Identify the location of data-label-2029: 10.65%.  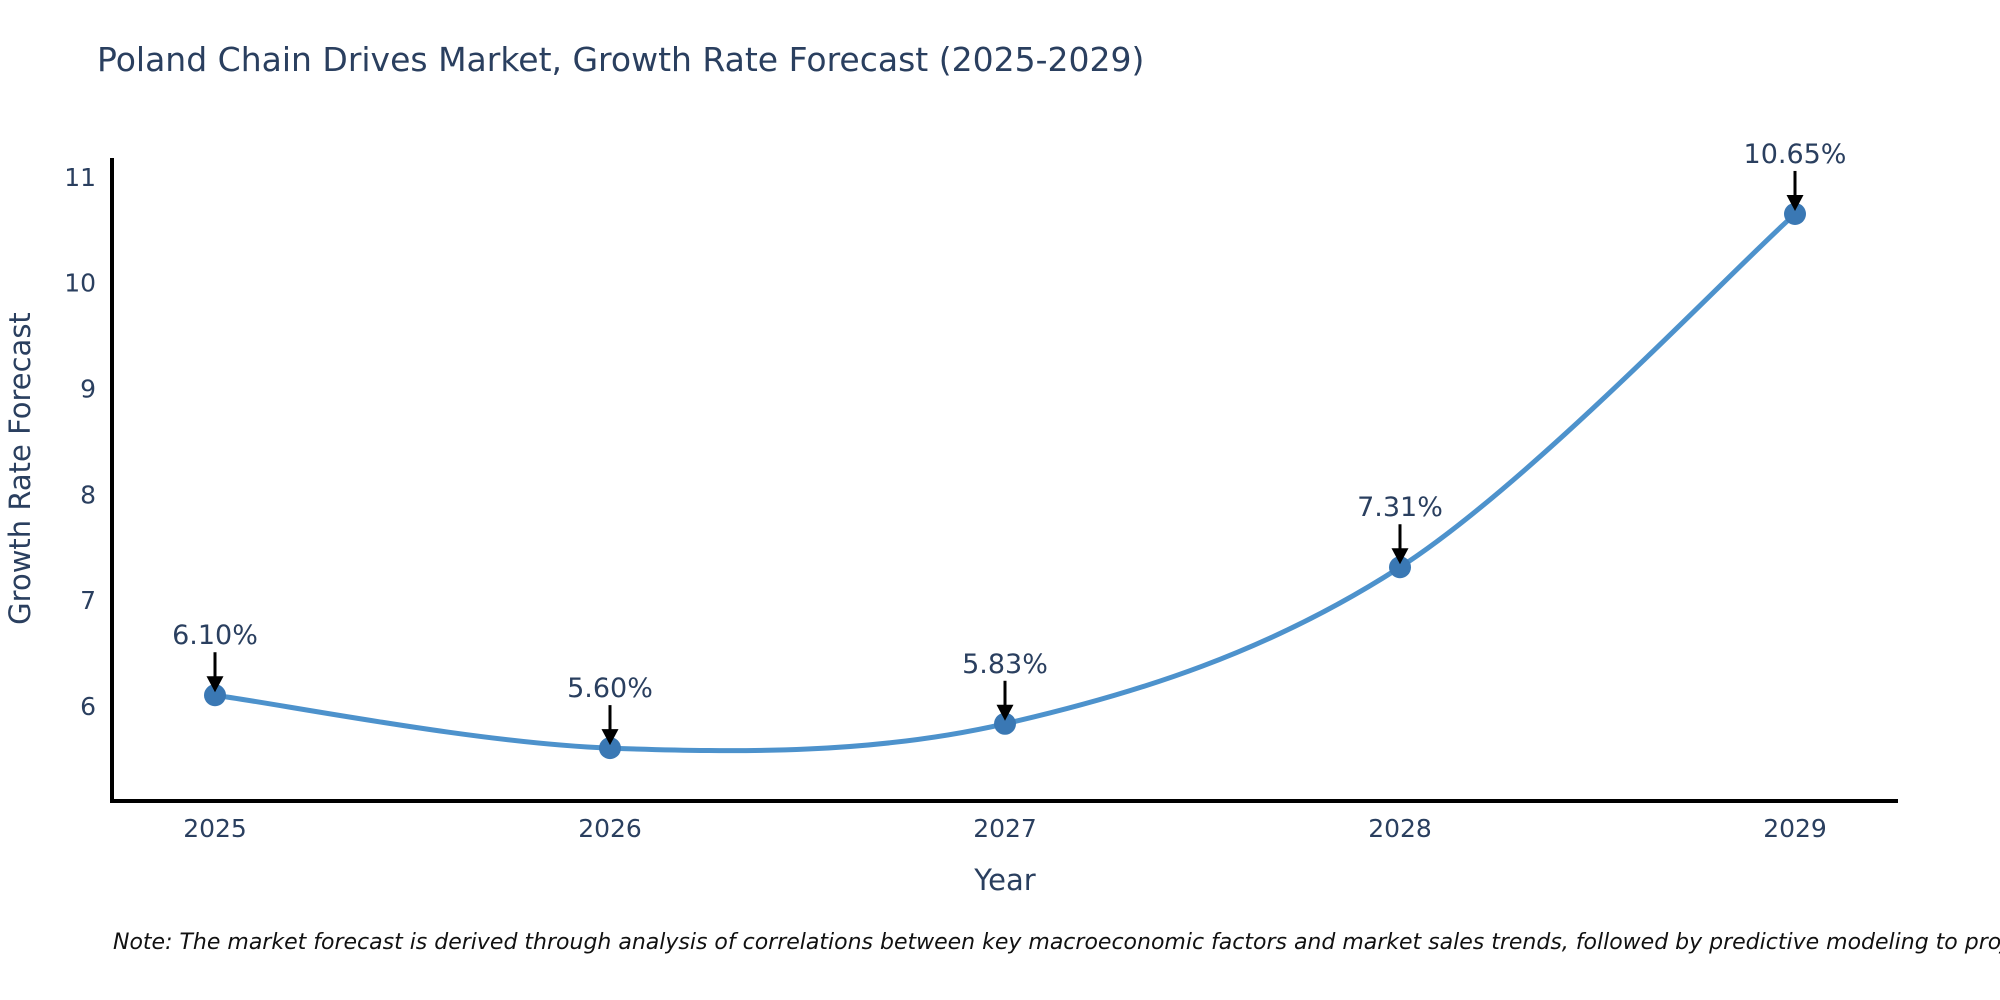
(1795, 154).